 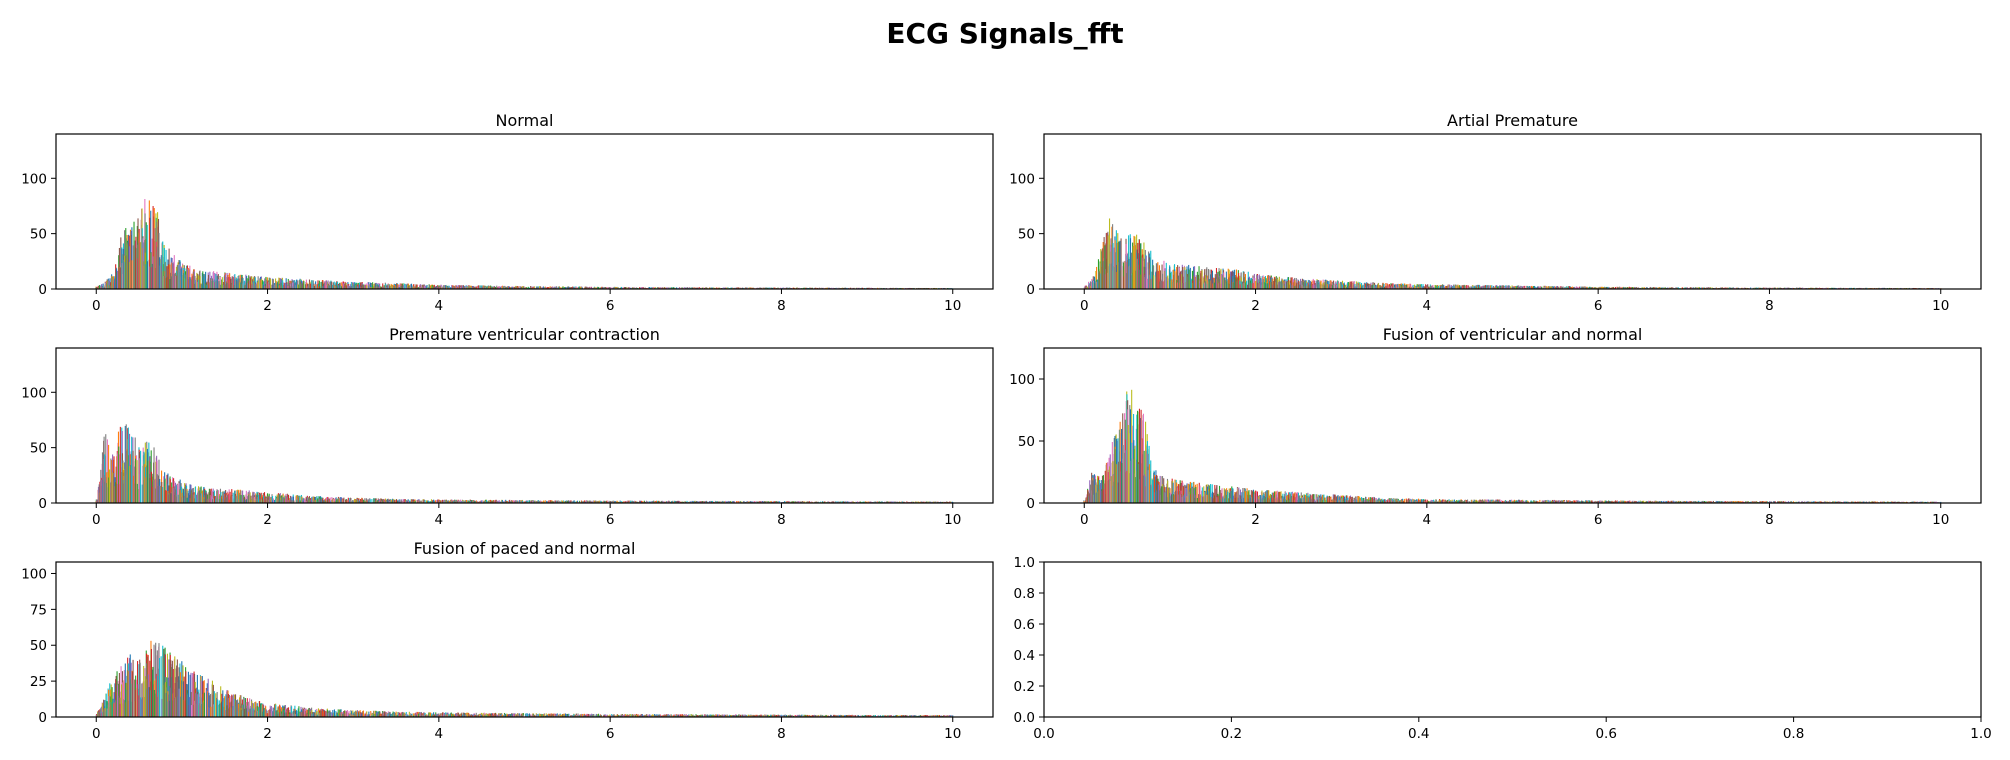 I want to click on y-tick-label: 0, so click(x=1030, y=290).